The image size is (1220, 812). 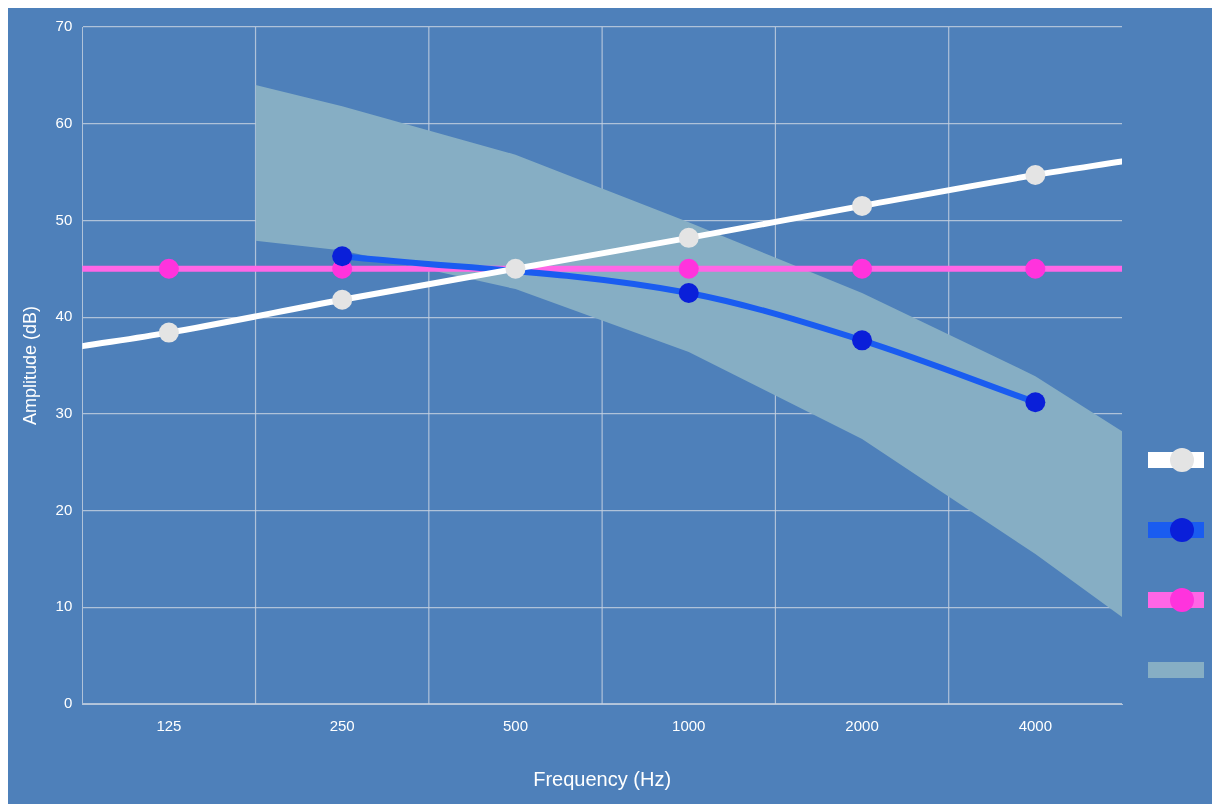 I want to click on x-tick-label: 500, so click(x=515, y=726).